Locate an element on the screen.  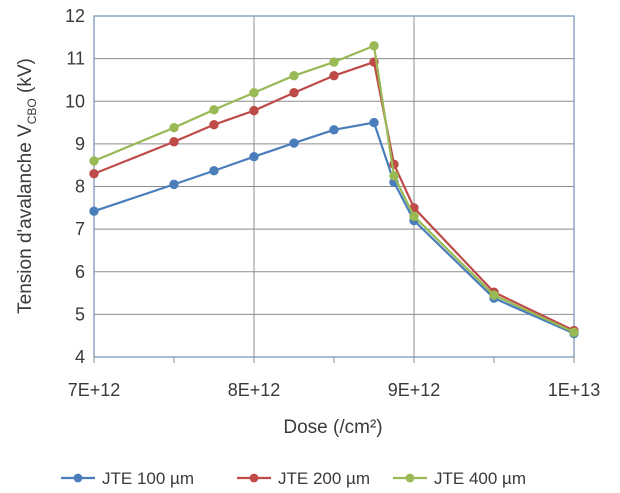
legend-item: JTE 200 µm is located at coordinates (303, 478).